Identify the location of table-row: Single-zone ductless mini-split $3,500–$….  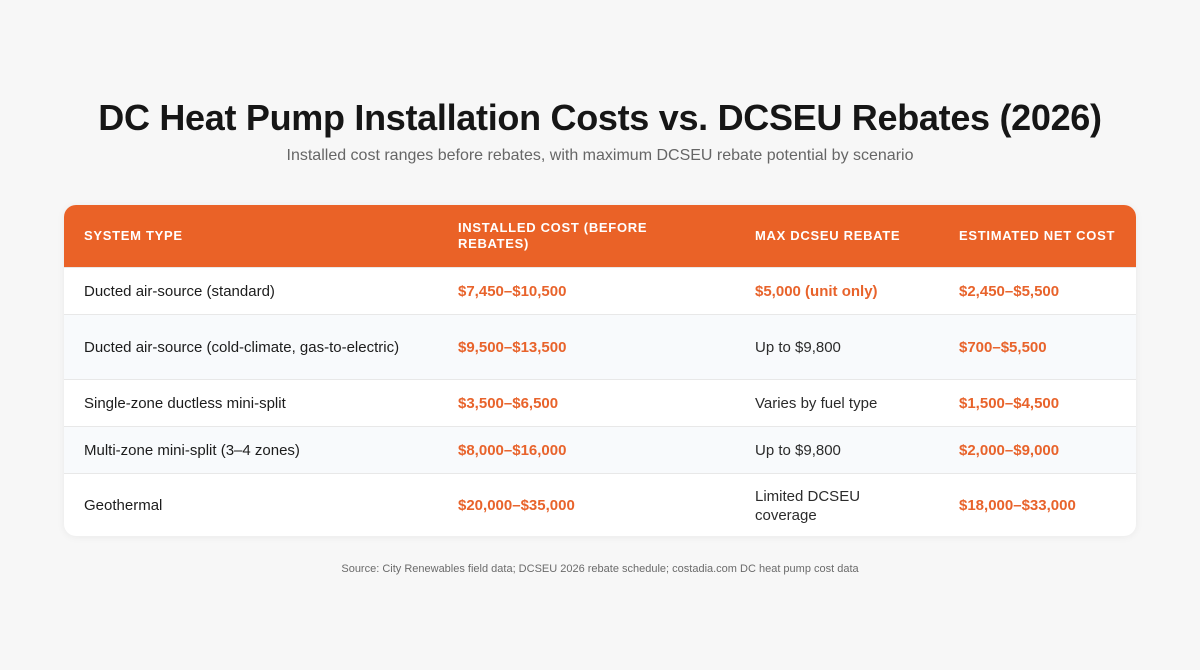
(600, 403).